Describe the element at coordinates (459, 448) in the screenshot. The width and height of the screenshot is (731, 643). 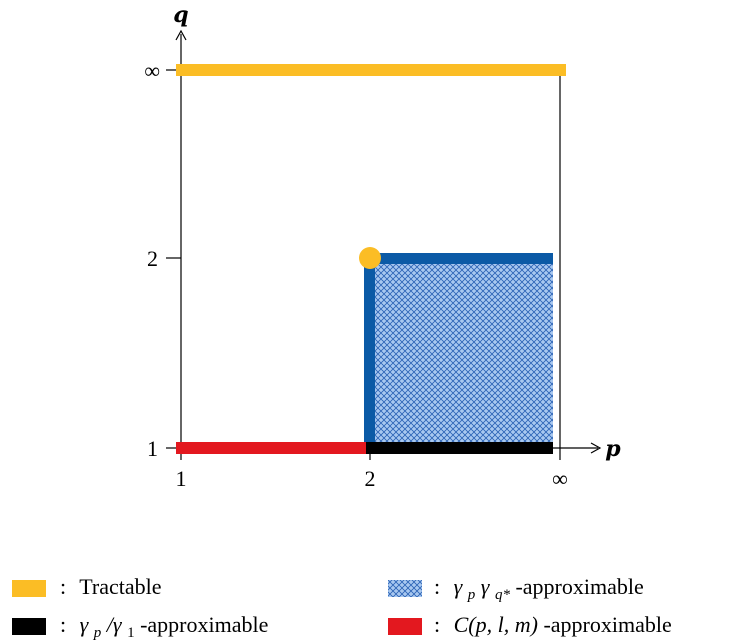
I see `black-bar` at that location.